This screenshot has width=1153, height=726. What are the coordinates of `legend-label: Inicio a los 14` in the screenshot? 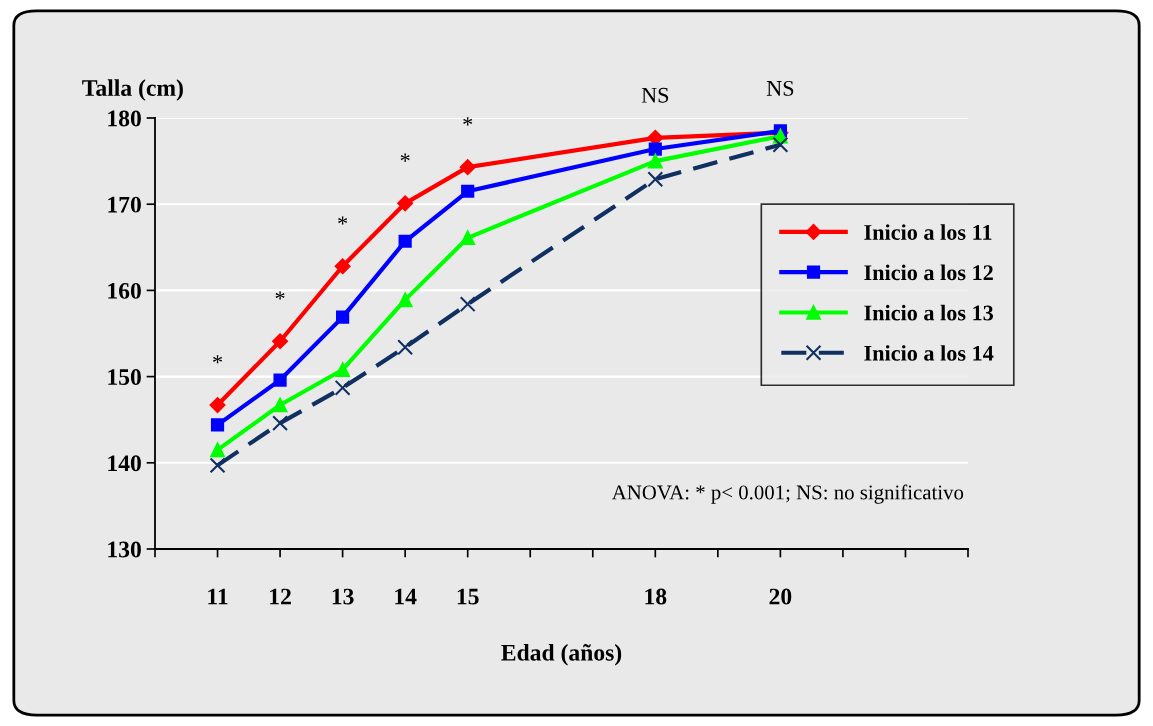 It's located at (929, 353).